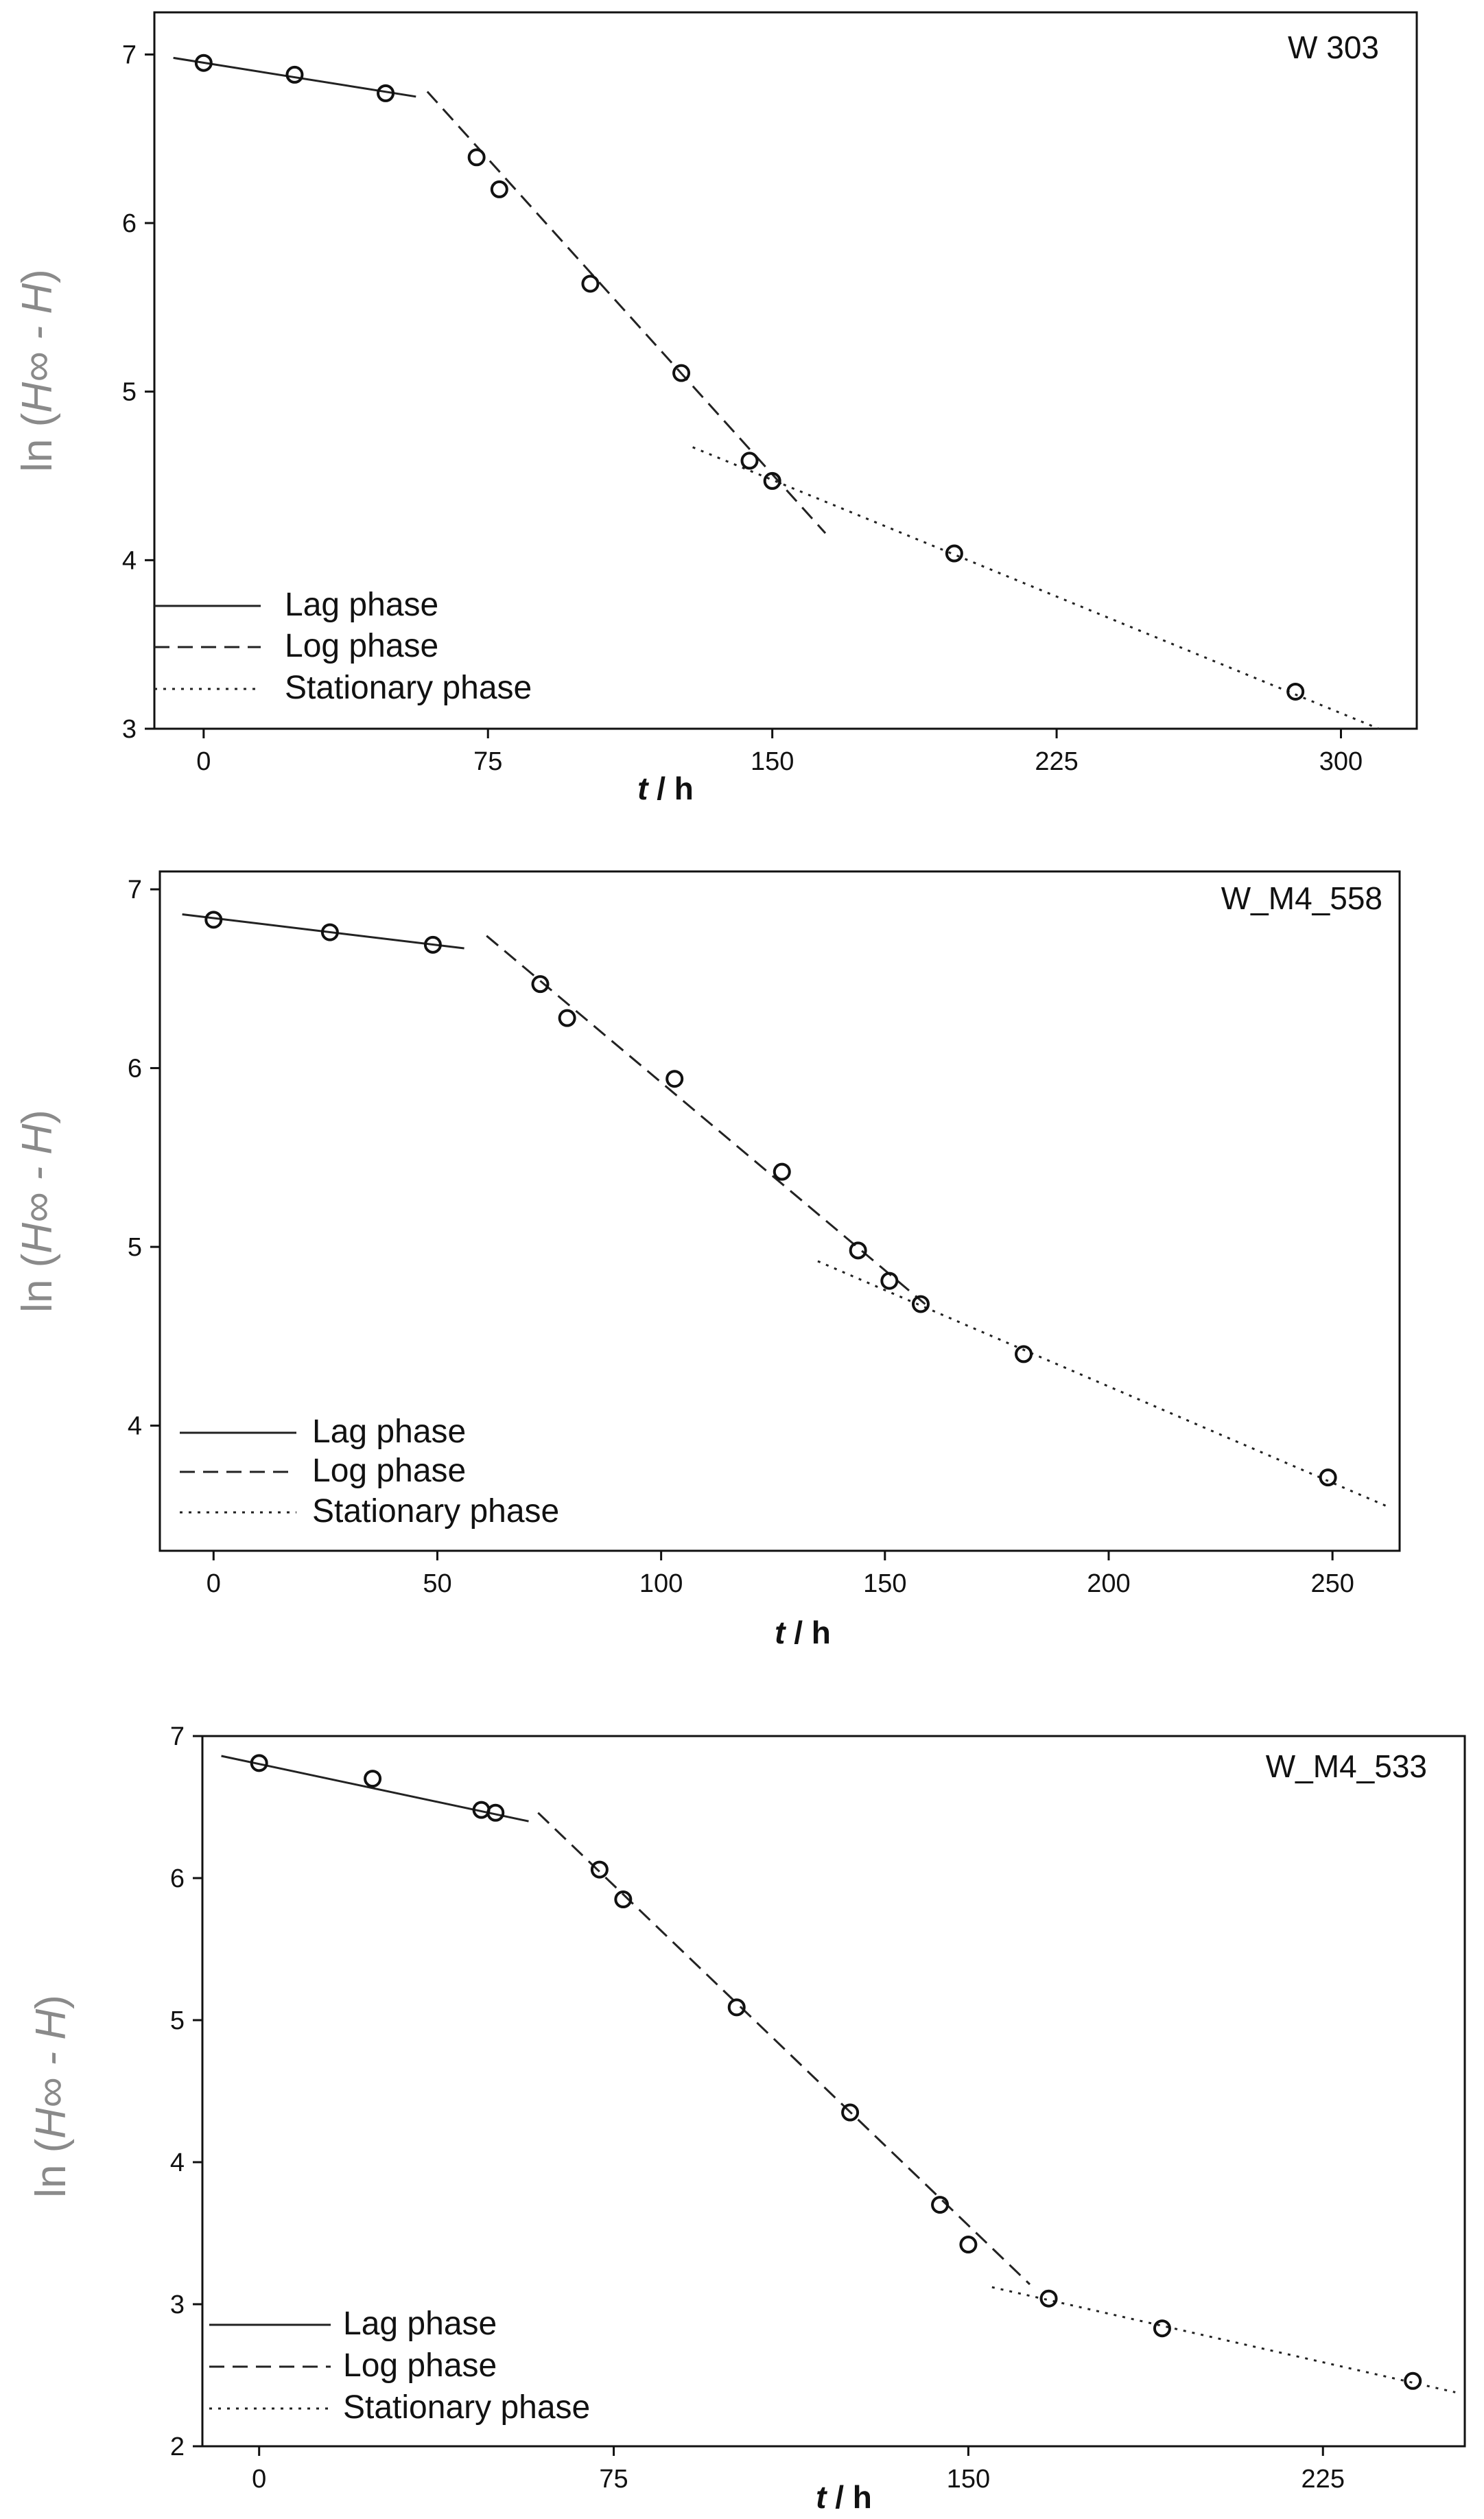 The image size is (1484, 2519). Describe the element at coordinates (1341, 761) in the screenshot. I see `x-tick-label: 300` at that location.